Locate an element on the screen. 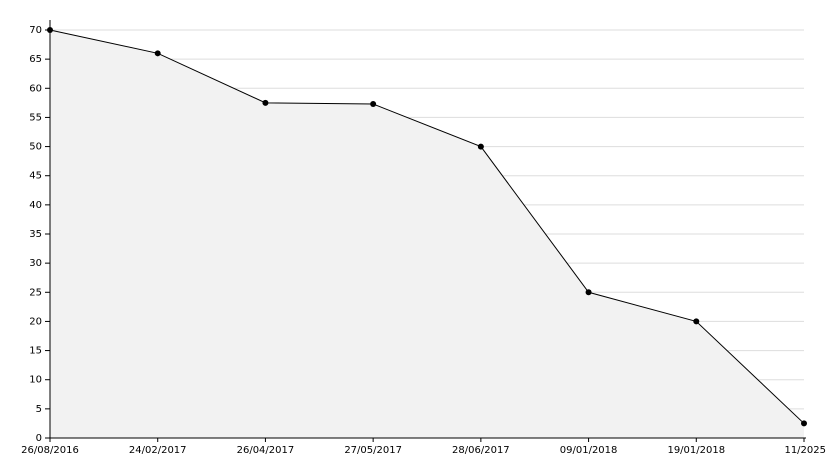 This screenshot has width=834, height=468. x-tick-label: 26/08/2016 is located at coordinates (50, 450).